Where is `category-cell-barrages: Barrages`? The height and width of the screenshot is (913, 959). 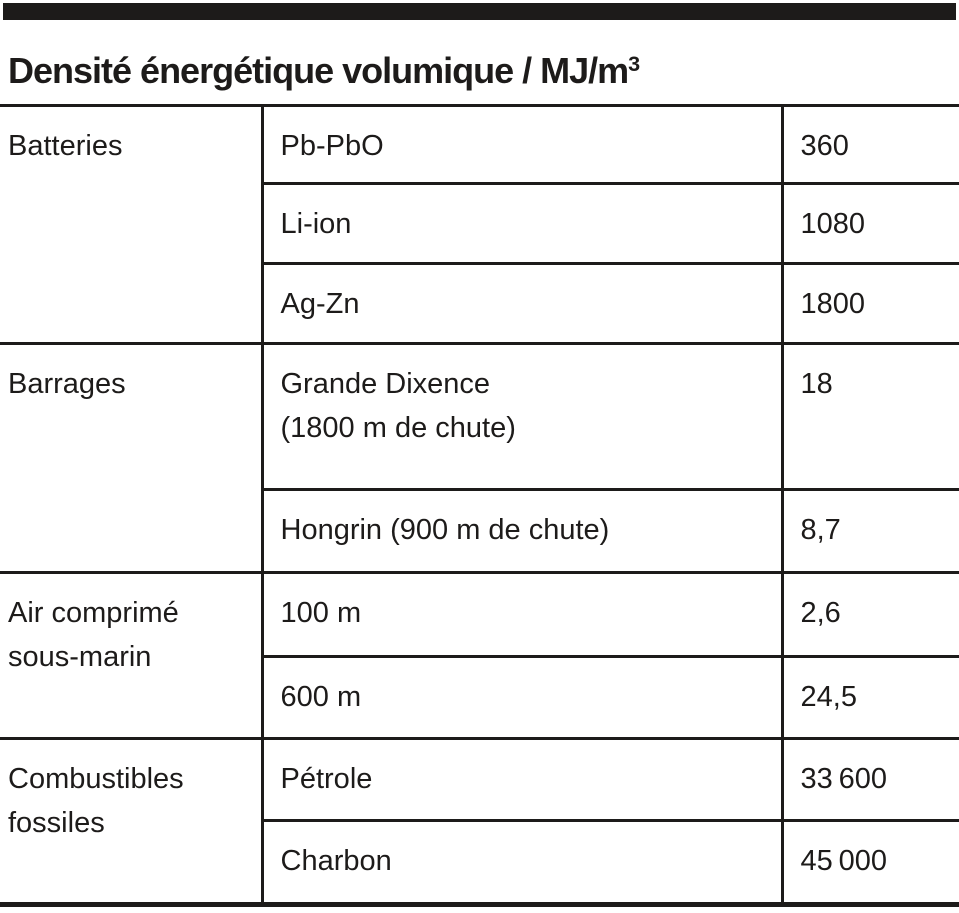
category-cell-barrages: Barrages is located at coordinates (131, 457).